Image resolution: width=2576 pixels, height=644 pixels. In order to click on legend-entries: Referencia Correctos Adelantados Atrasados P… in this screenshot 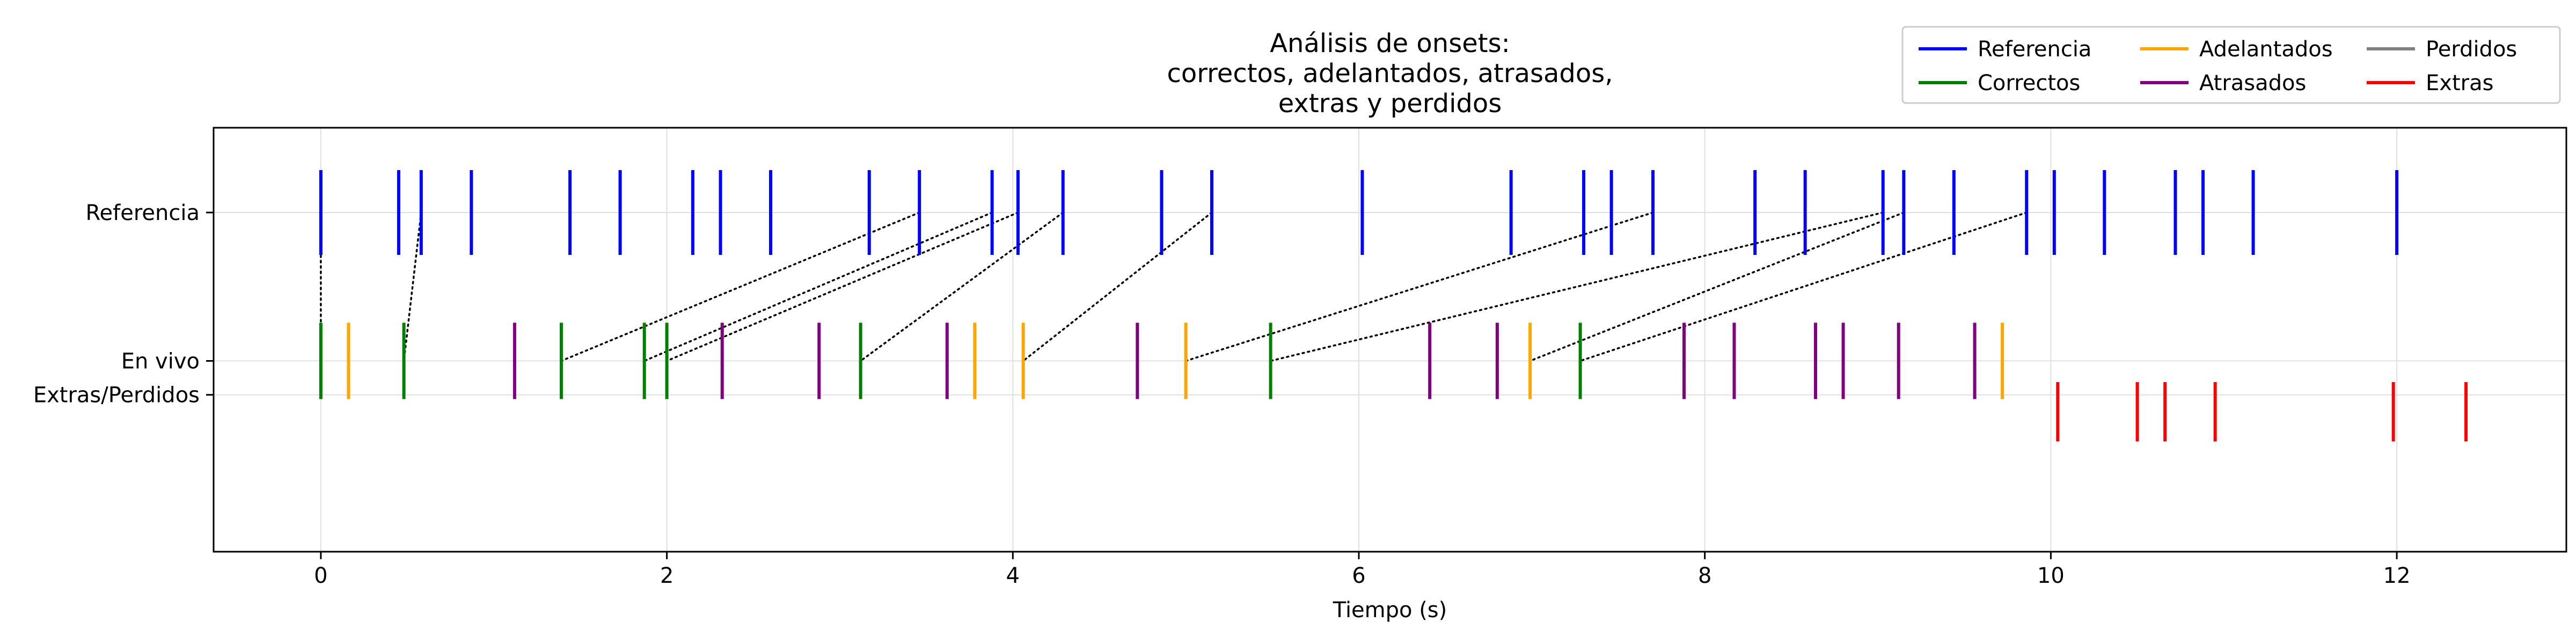, I will do `click(2218, 66)`.